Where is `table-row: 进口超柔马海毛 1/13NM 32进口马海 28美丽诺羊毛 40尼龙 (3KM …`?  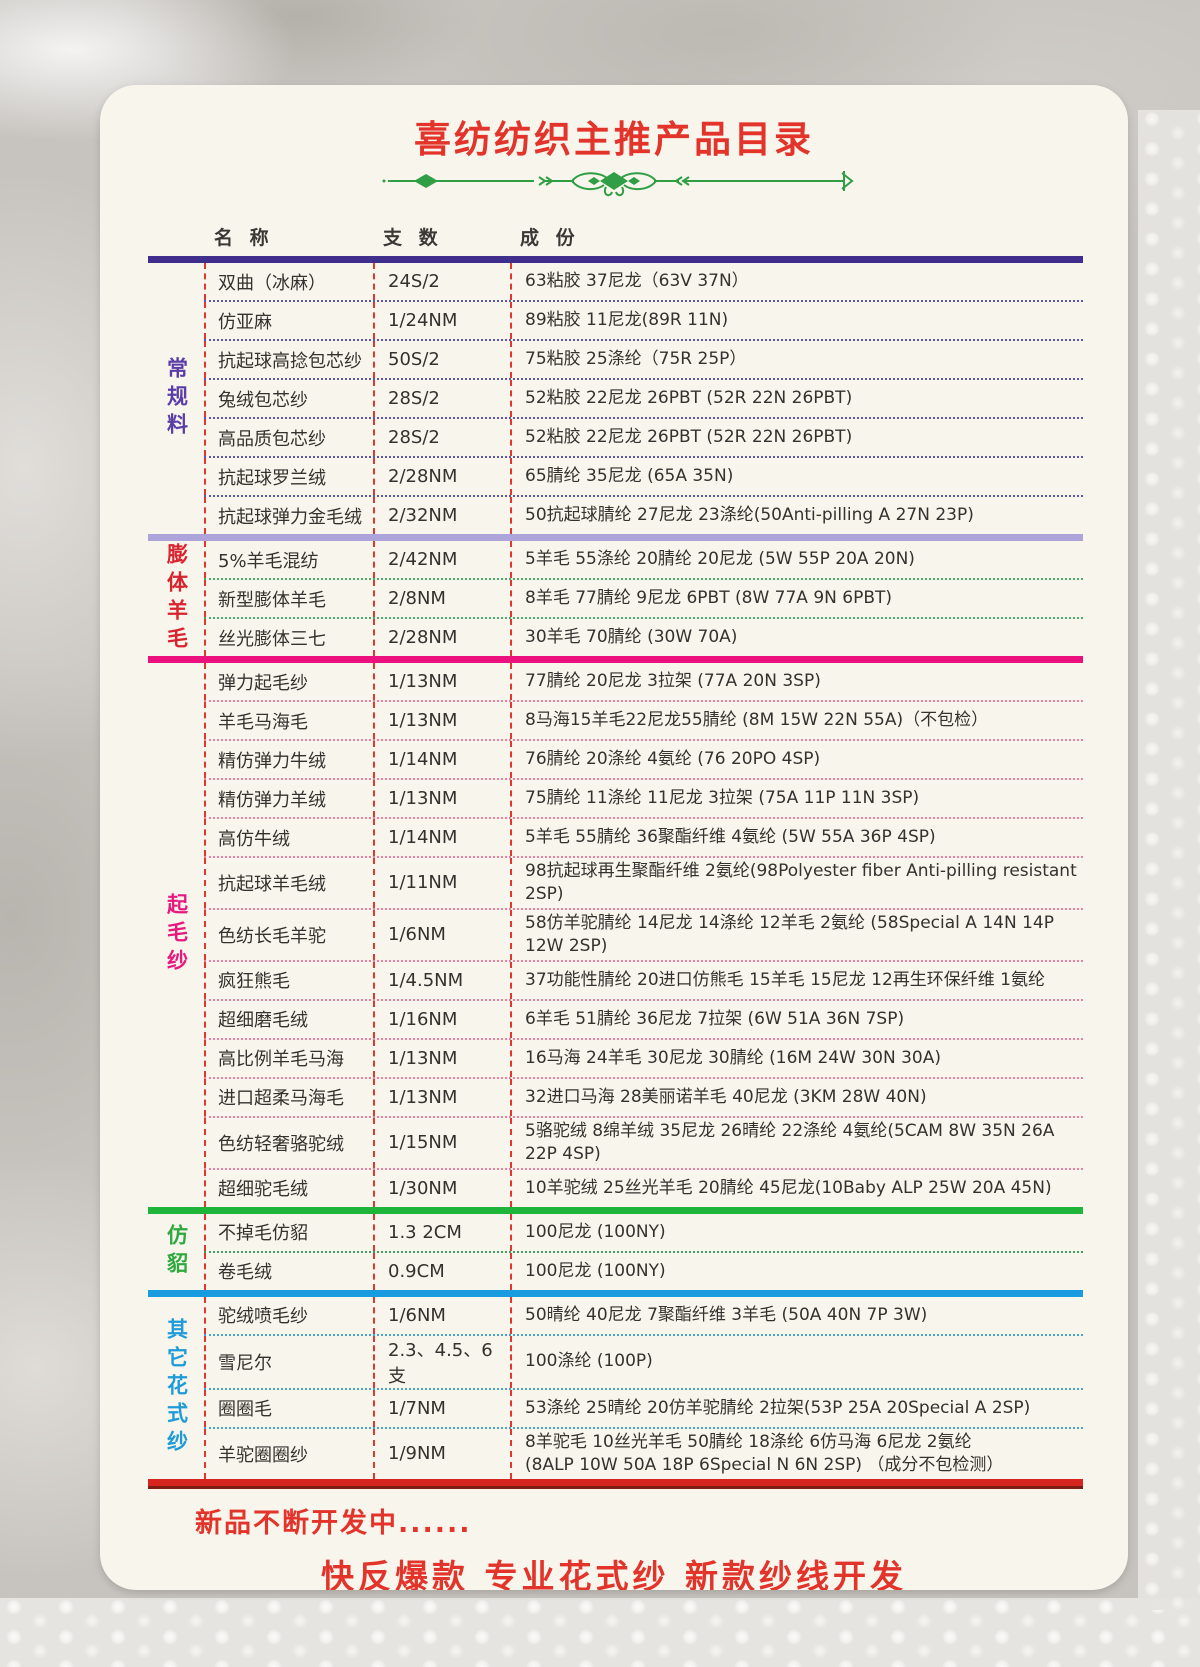
table-row: 进口超柔马海毛 1/13NM 32进口马海 28美丽诺羊毛 40尼龙 (3KM … is located at coordinates (643, 1098).